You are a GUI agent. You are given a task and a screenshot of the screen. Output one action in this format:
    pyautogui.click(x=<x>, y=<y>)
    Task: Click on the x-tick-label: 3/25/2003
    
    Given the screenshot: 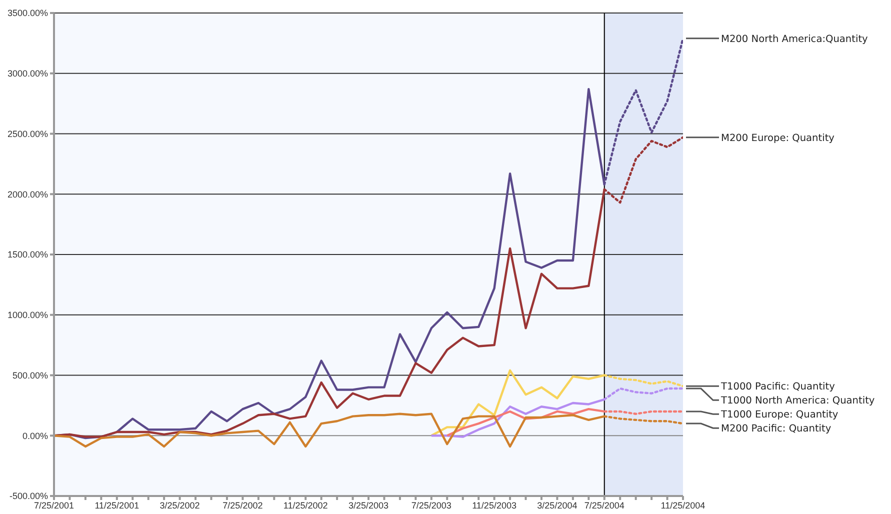 What is the action you would take?
    pyautogui.click(x=368, y=505)
    